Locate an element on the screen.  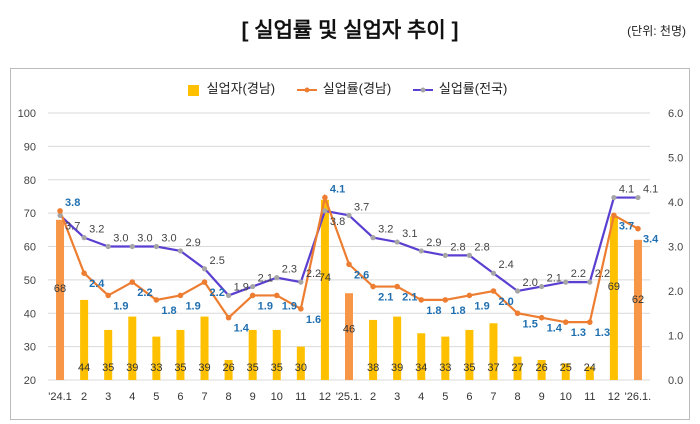
point-value-label: 2.3 is located at coordinates (289, 270).